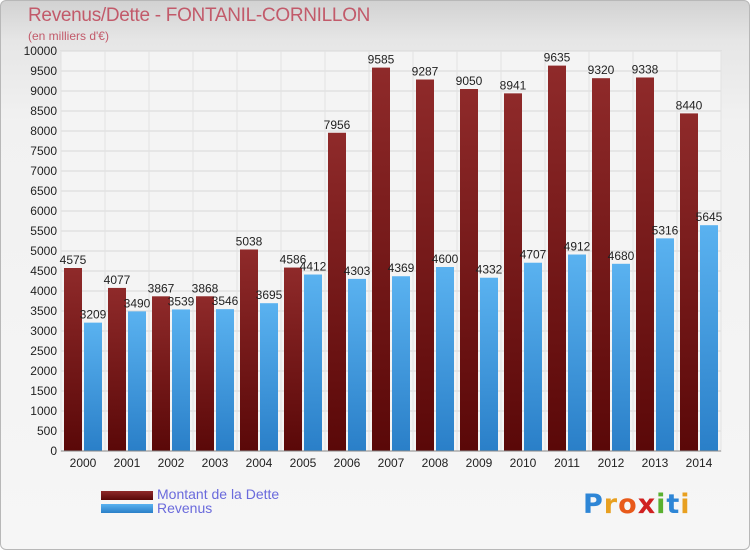 The height and width of the screenshot is (550, 750). I want to click on data-label-dette: 3867, so click(161, 288).